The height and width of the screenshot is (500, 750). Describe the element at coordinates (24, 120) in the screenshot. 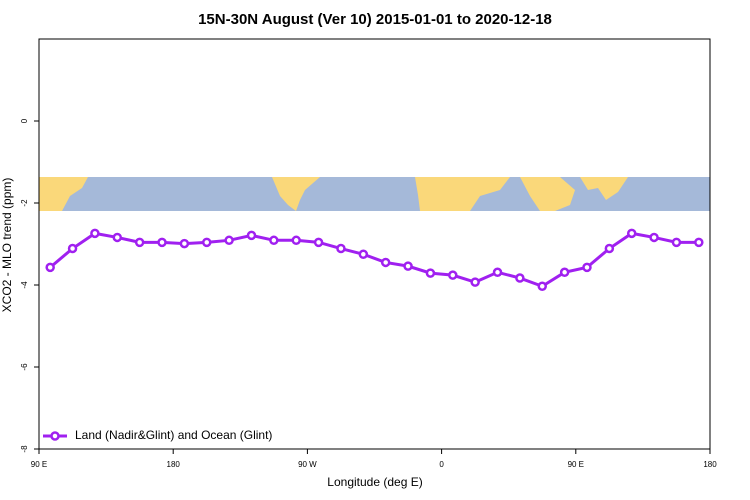

I see `y-tick-label: 0` at that location.